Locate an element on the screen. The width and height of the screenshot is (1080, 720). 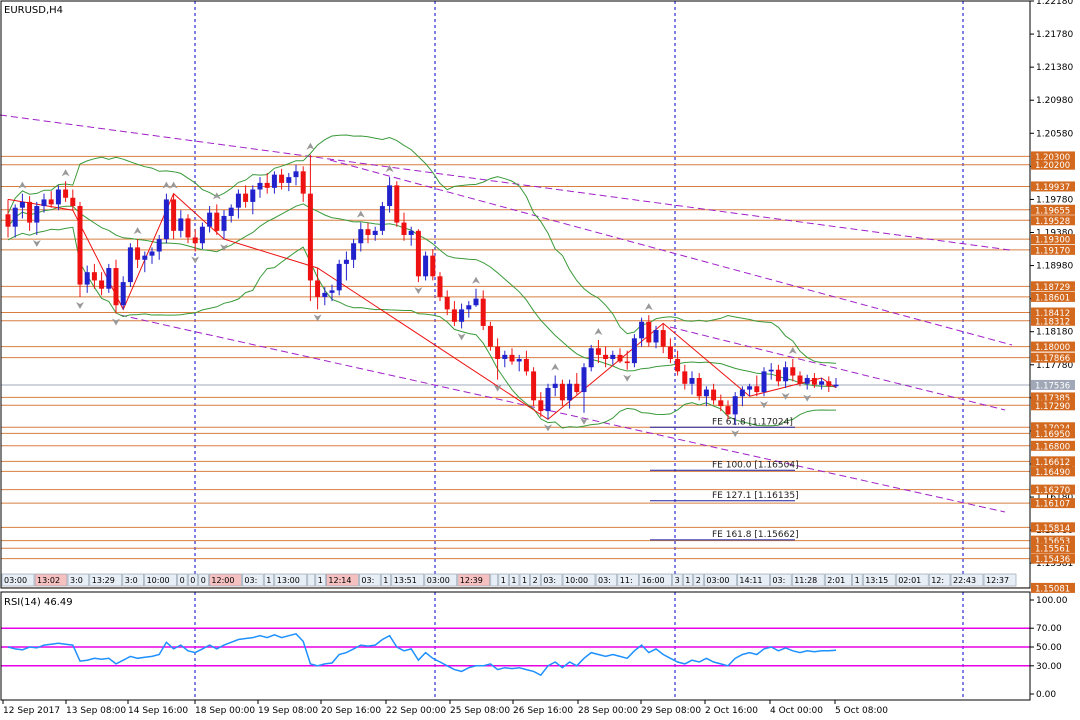
time-label-0: 12 Sep 2017 is located at coordinates (31, 711).